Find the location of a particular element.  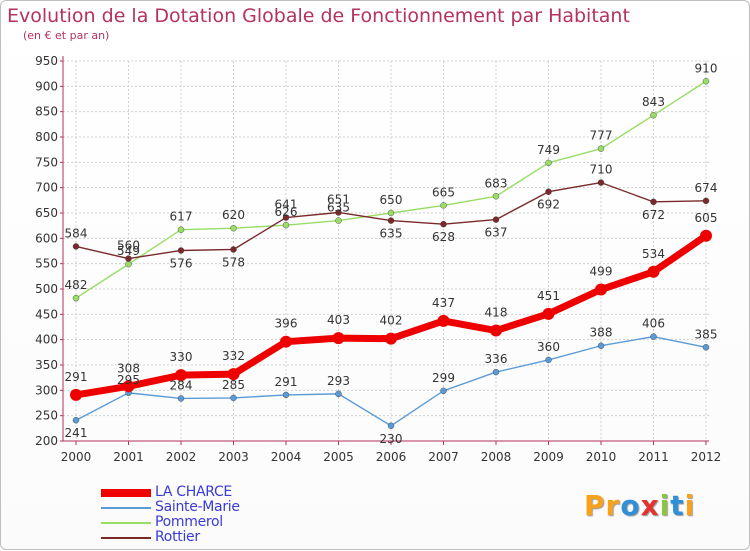

data-label-sainte-marie: 241 is located at coordinates (76, 433).